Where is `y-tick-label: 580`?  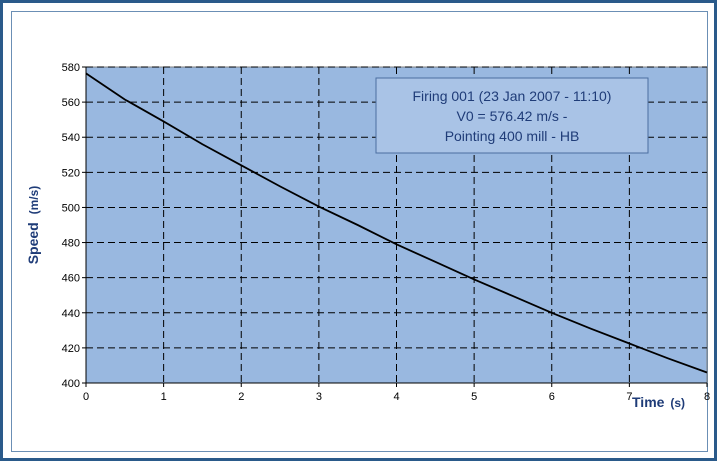
y-tick-label: 580 is located at coordinates (71, 68).